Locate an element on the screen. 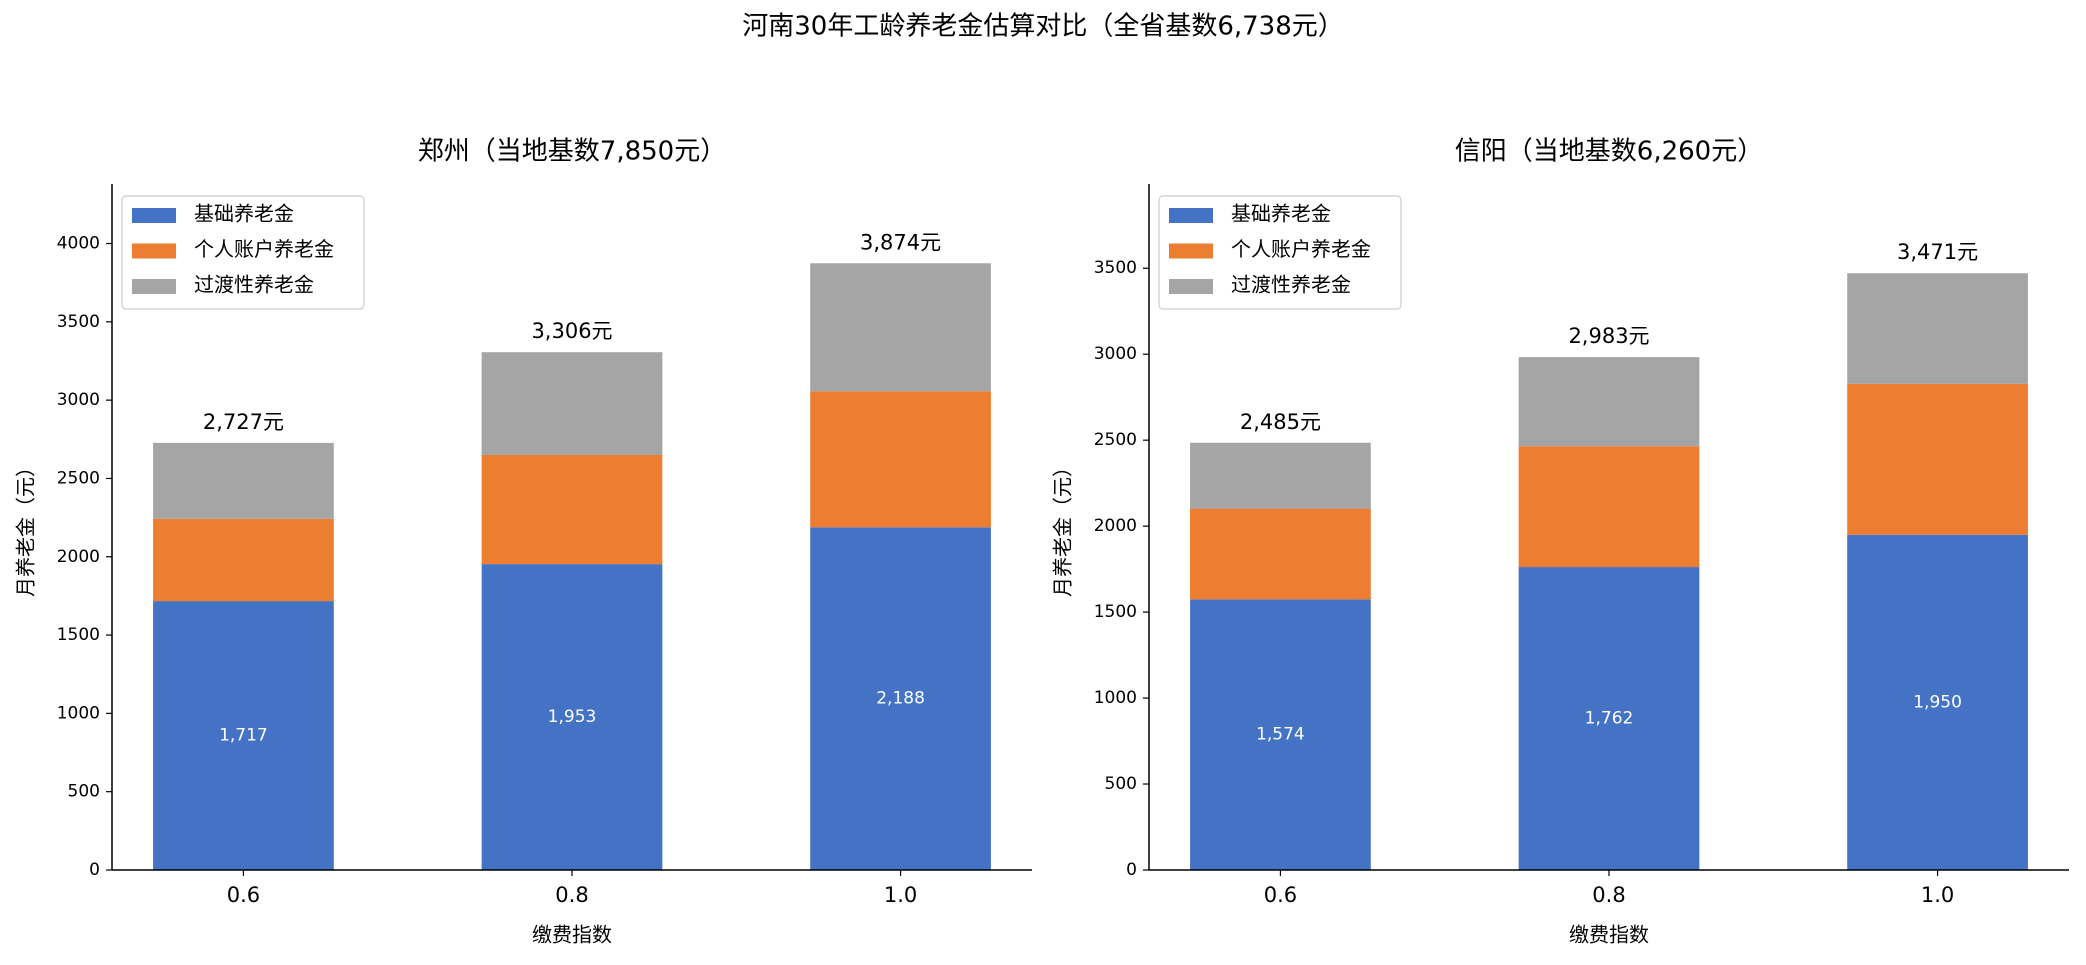  value-label: 2,188 is located at coordinates (900, 699).